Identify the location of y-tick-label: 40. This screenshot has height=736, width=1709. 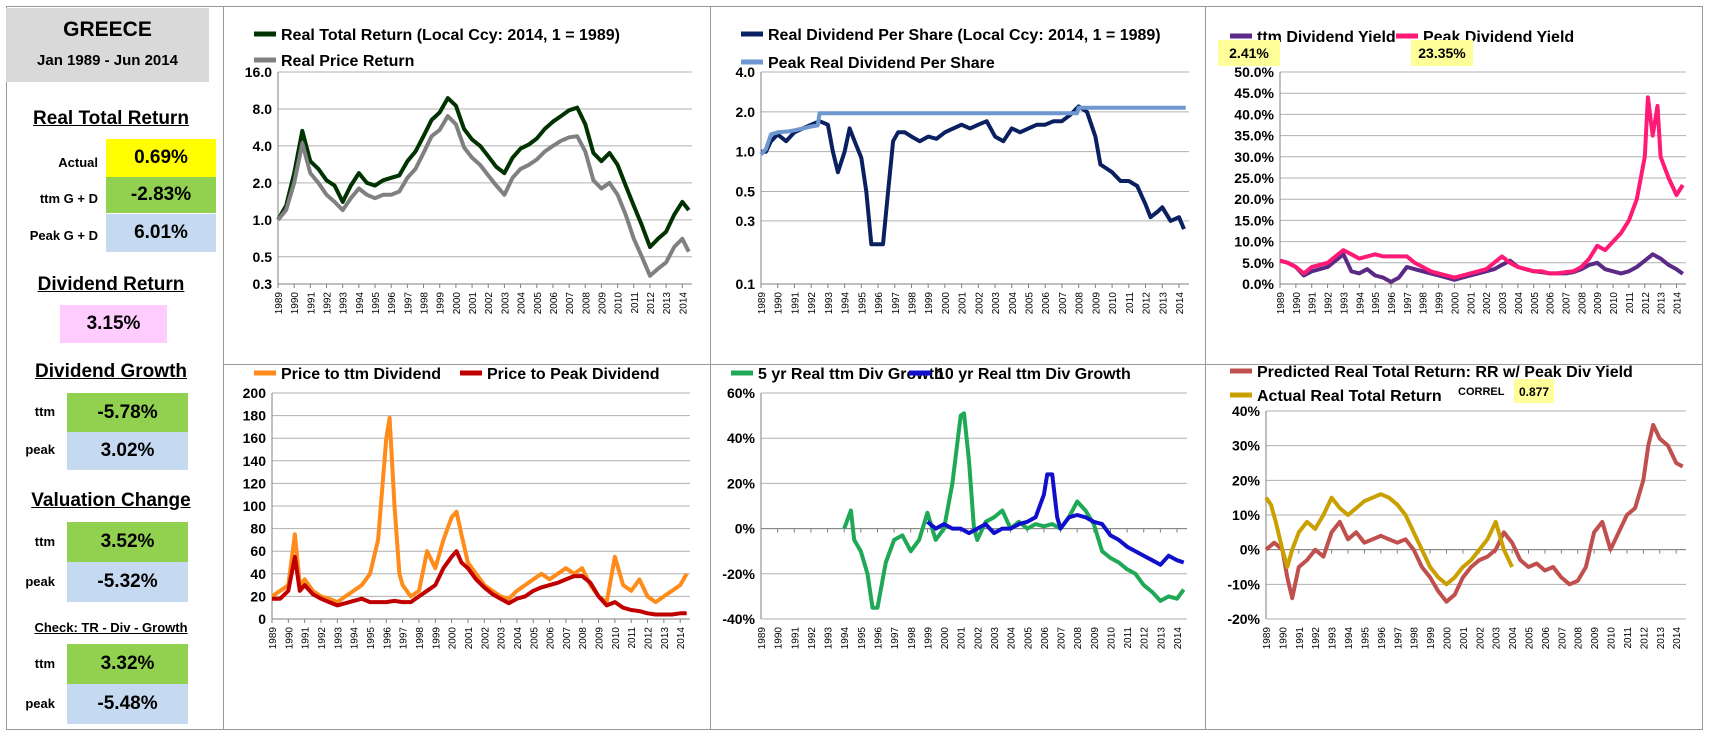
(258, 574).